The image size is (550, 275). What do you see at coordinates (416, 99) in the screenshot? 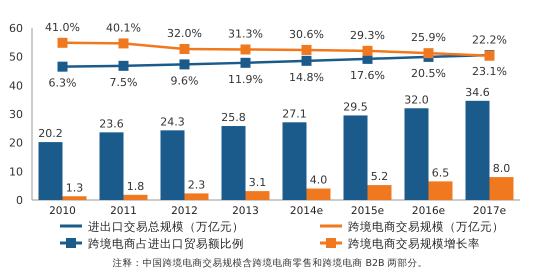
I see `data-label: 32.0` at bounding box center [416, 99].